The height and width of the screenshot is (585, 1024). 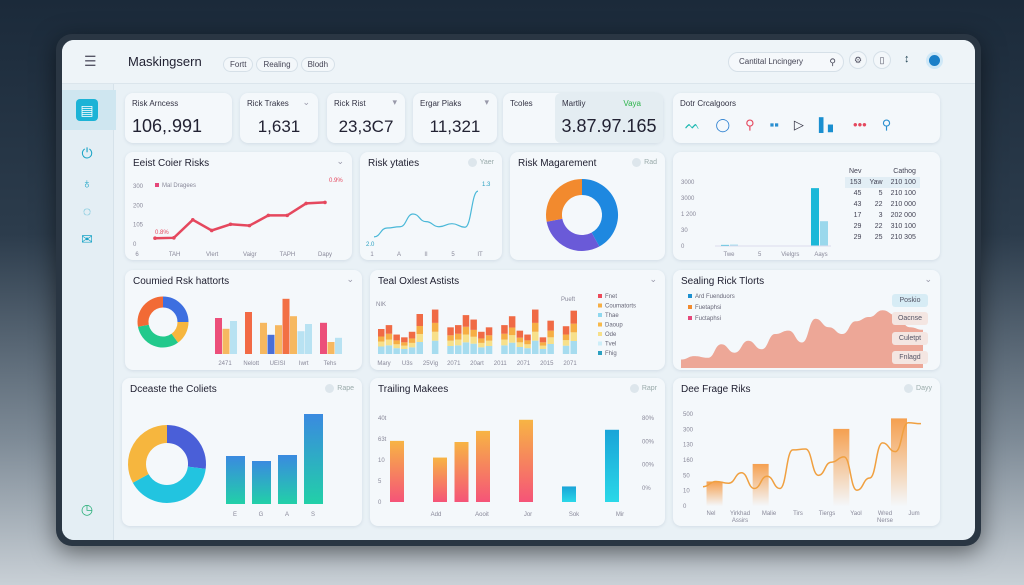 I want to click on activity-icon: ᨓ, so click(x=693, y=124).